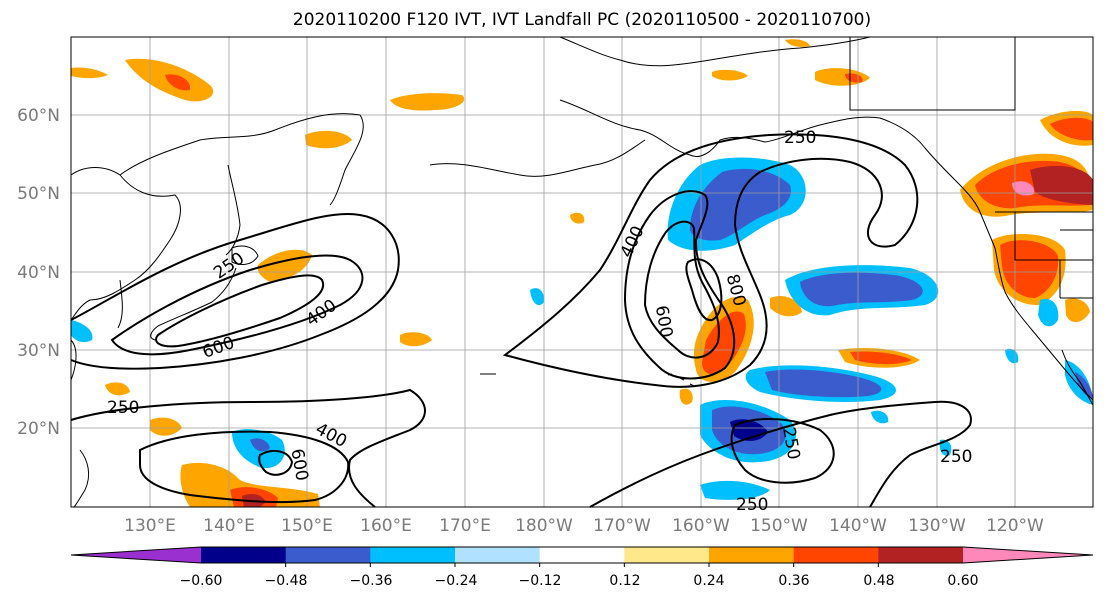 The width and height of the screenshot is (1105, 601). What do you see at coordinates (81, 478) in the screenshot?
I see `coastline-philippines` at bounding box center [81, 478].